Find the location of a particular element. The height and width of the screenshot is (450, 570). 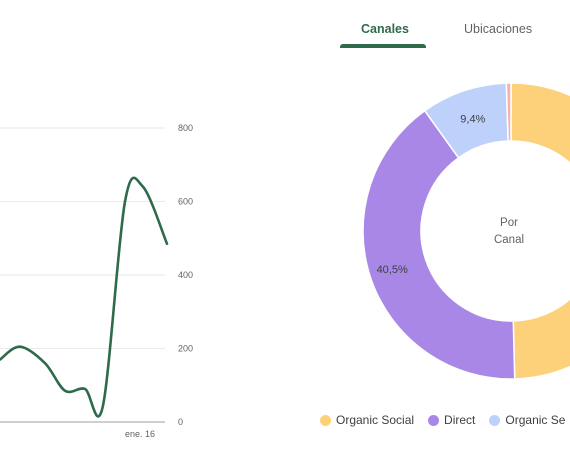

slice-label-organic-search: 9,4% is located at coordinates (472, 119).